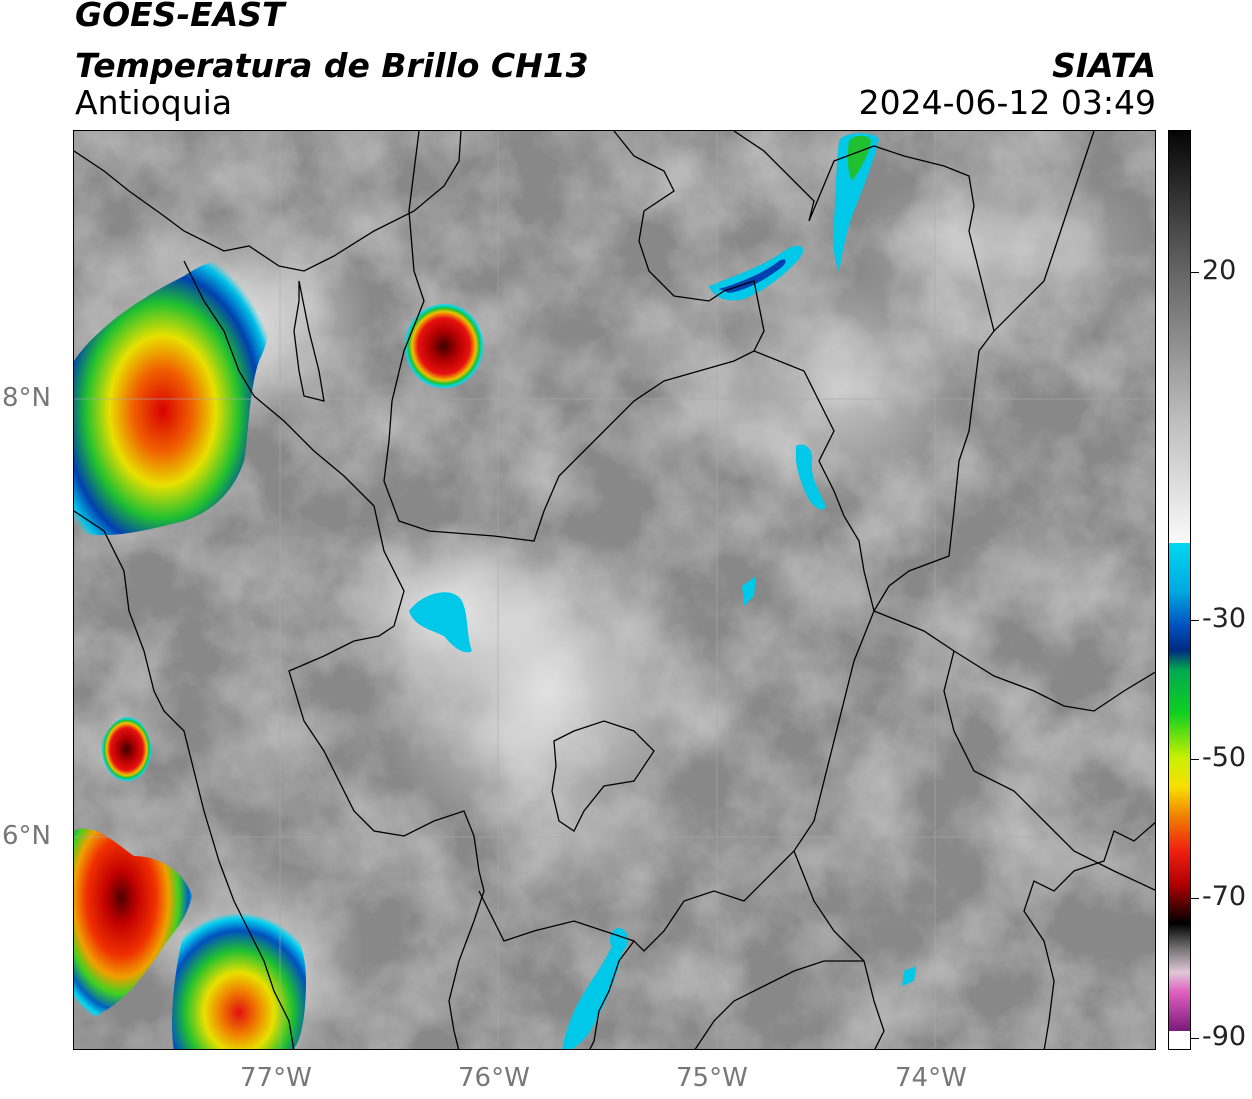 The width and height of the screenshot is (1252, 1099). Describe the element at coordinates (180, 17) in the screenshot. I see `title-satellite: GOES-EAST` at that location.